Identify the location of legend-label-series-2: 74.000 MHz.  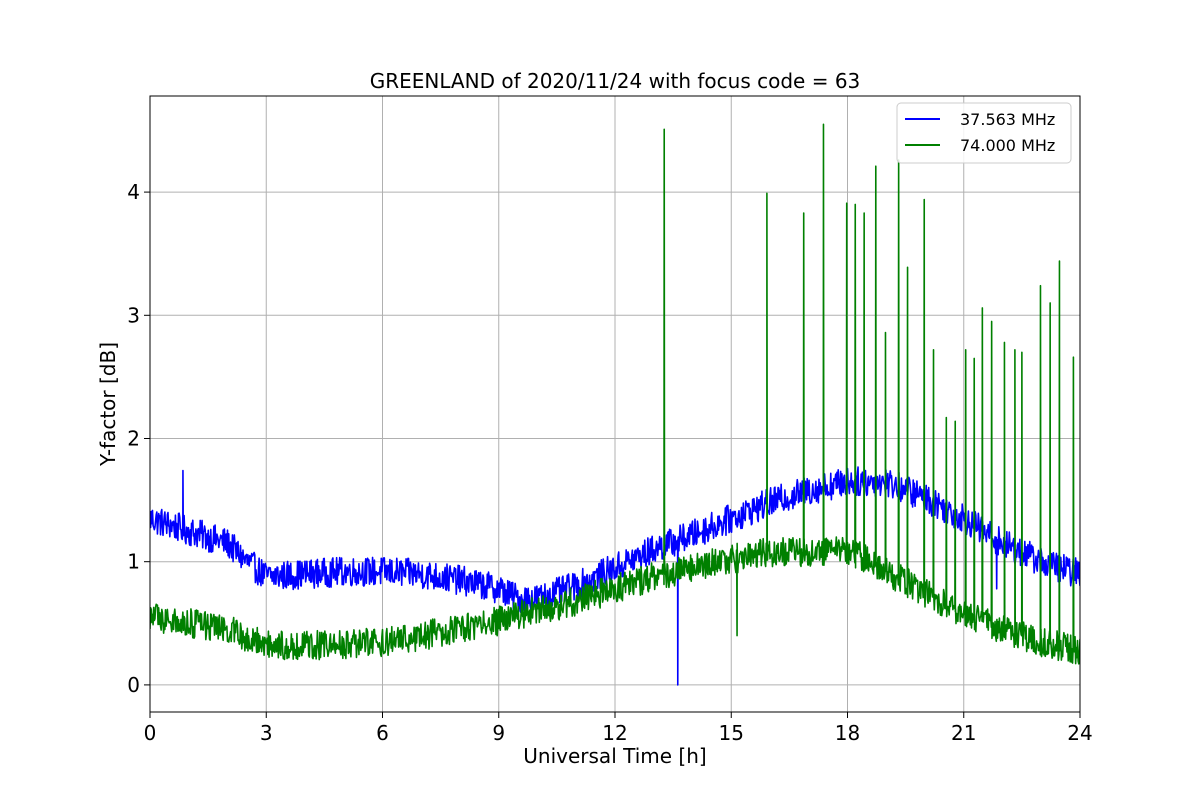
(1007, 145).